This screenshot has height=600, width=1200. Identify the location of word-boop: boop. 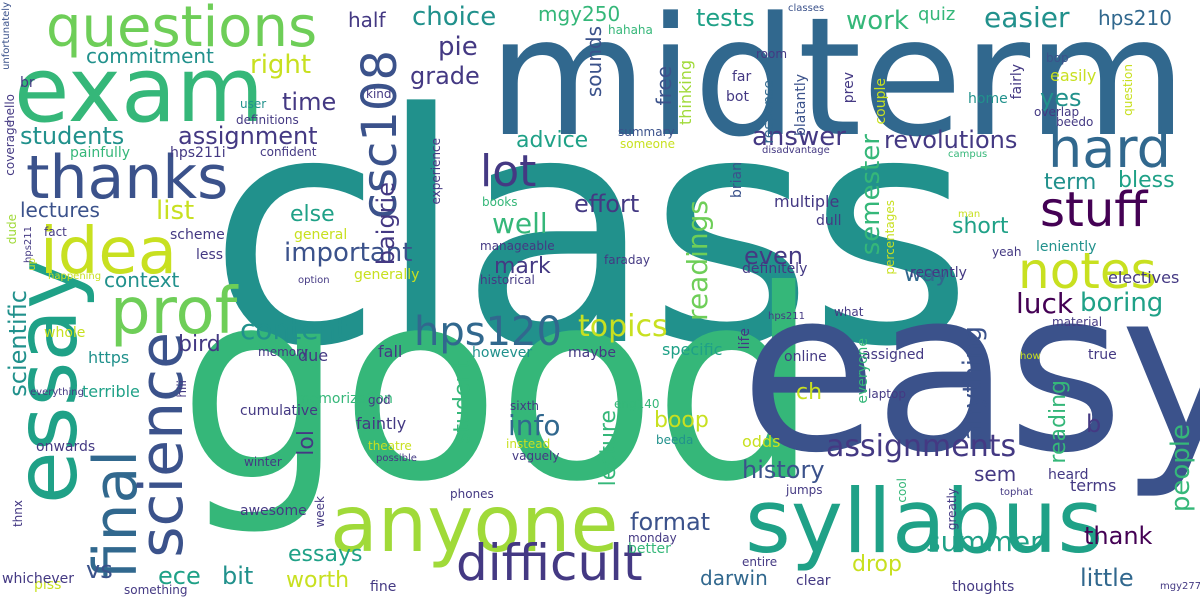
(681, 420).